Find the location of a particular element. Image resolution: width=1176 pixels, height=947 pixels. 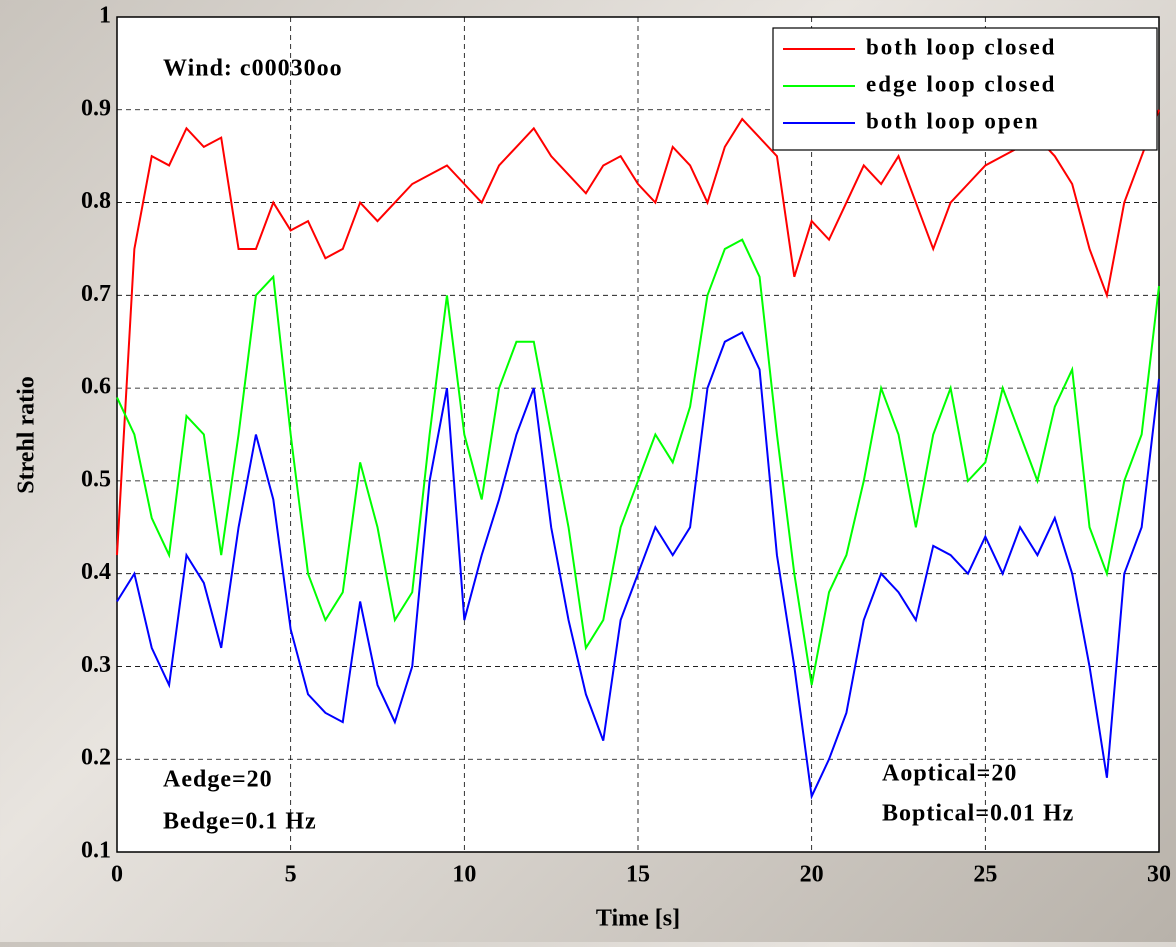

y-tick-label: 0.2 is located at coordinates (96, 758).